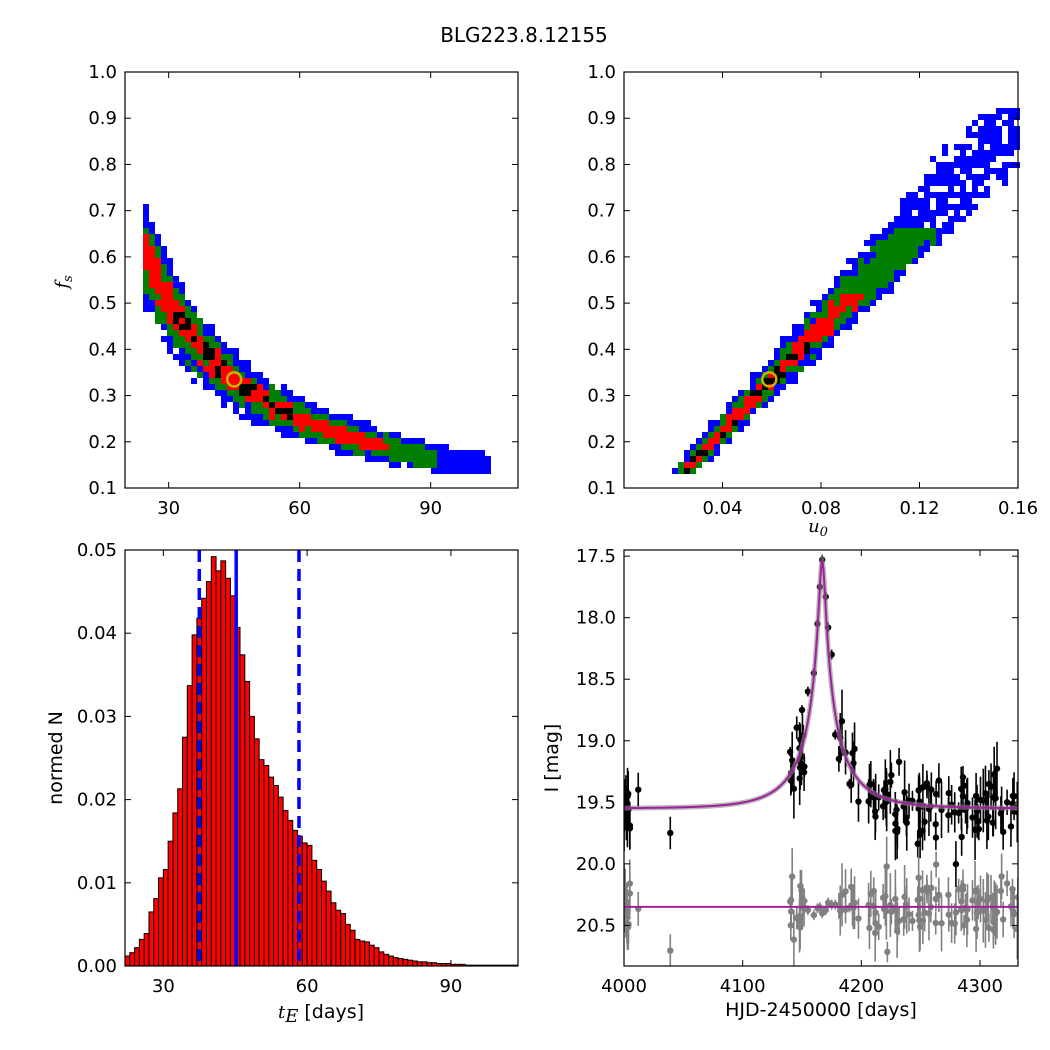 The width and height of the screenshot is (1050, 1050). What do you see at coordinates (97, 800) in the screenshot?
I see `y-tick-label: 0.02` at bounding box center [97, 800].